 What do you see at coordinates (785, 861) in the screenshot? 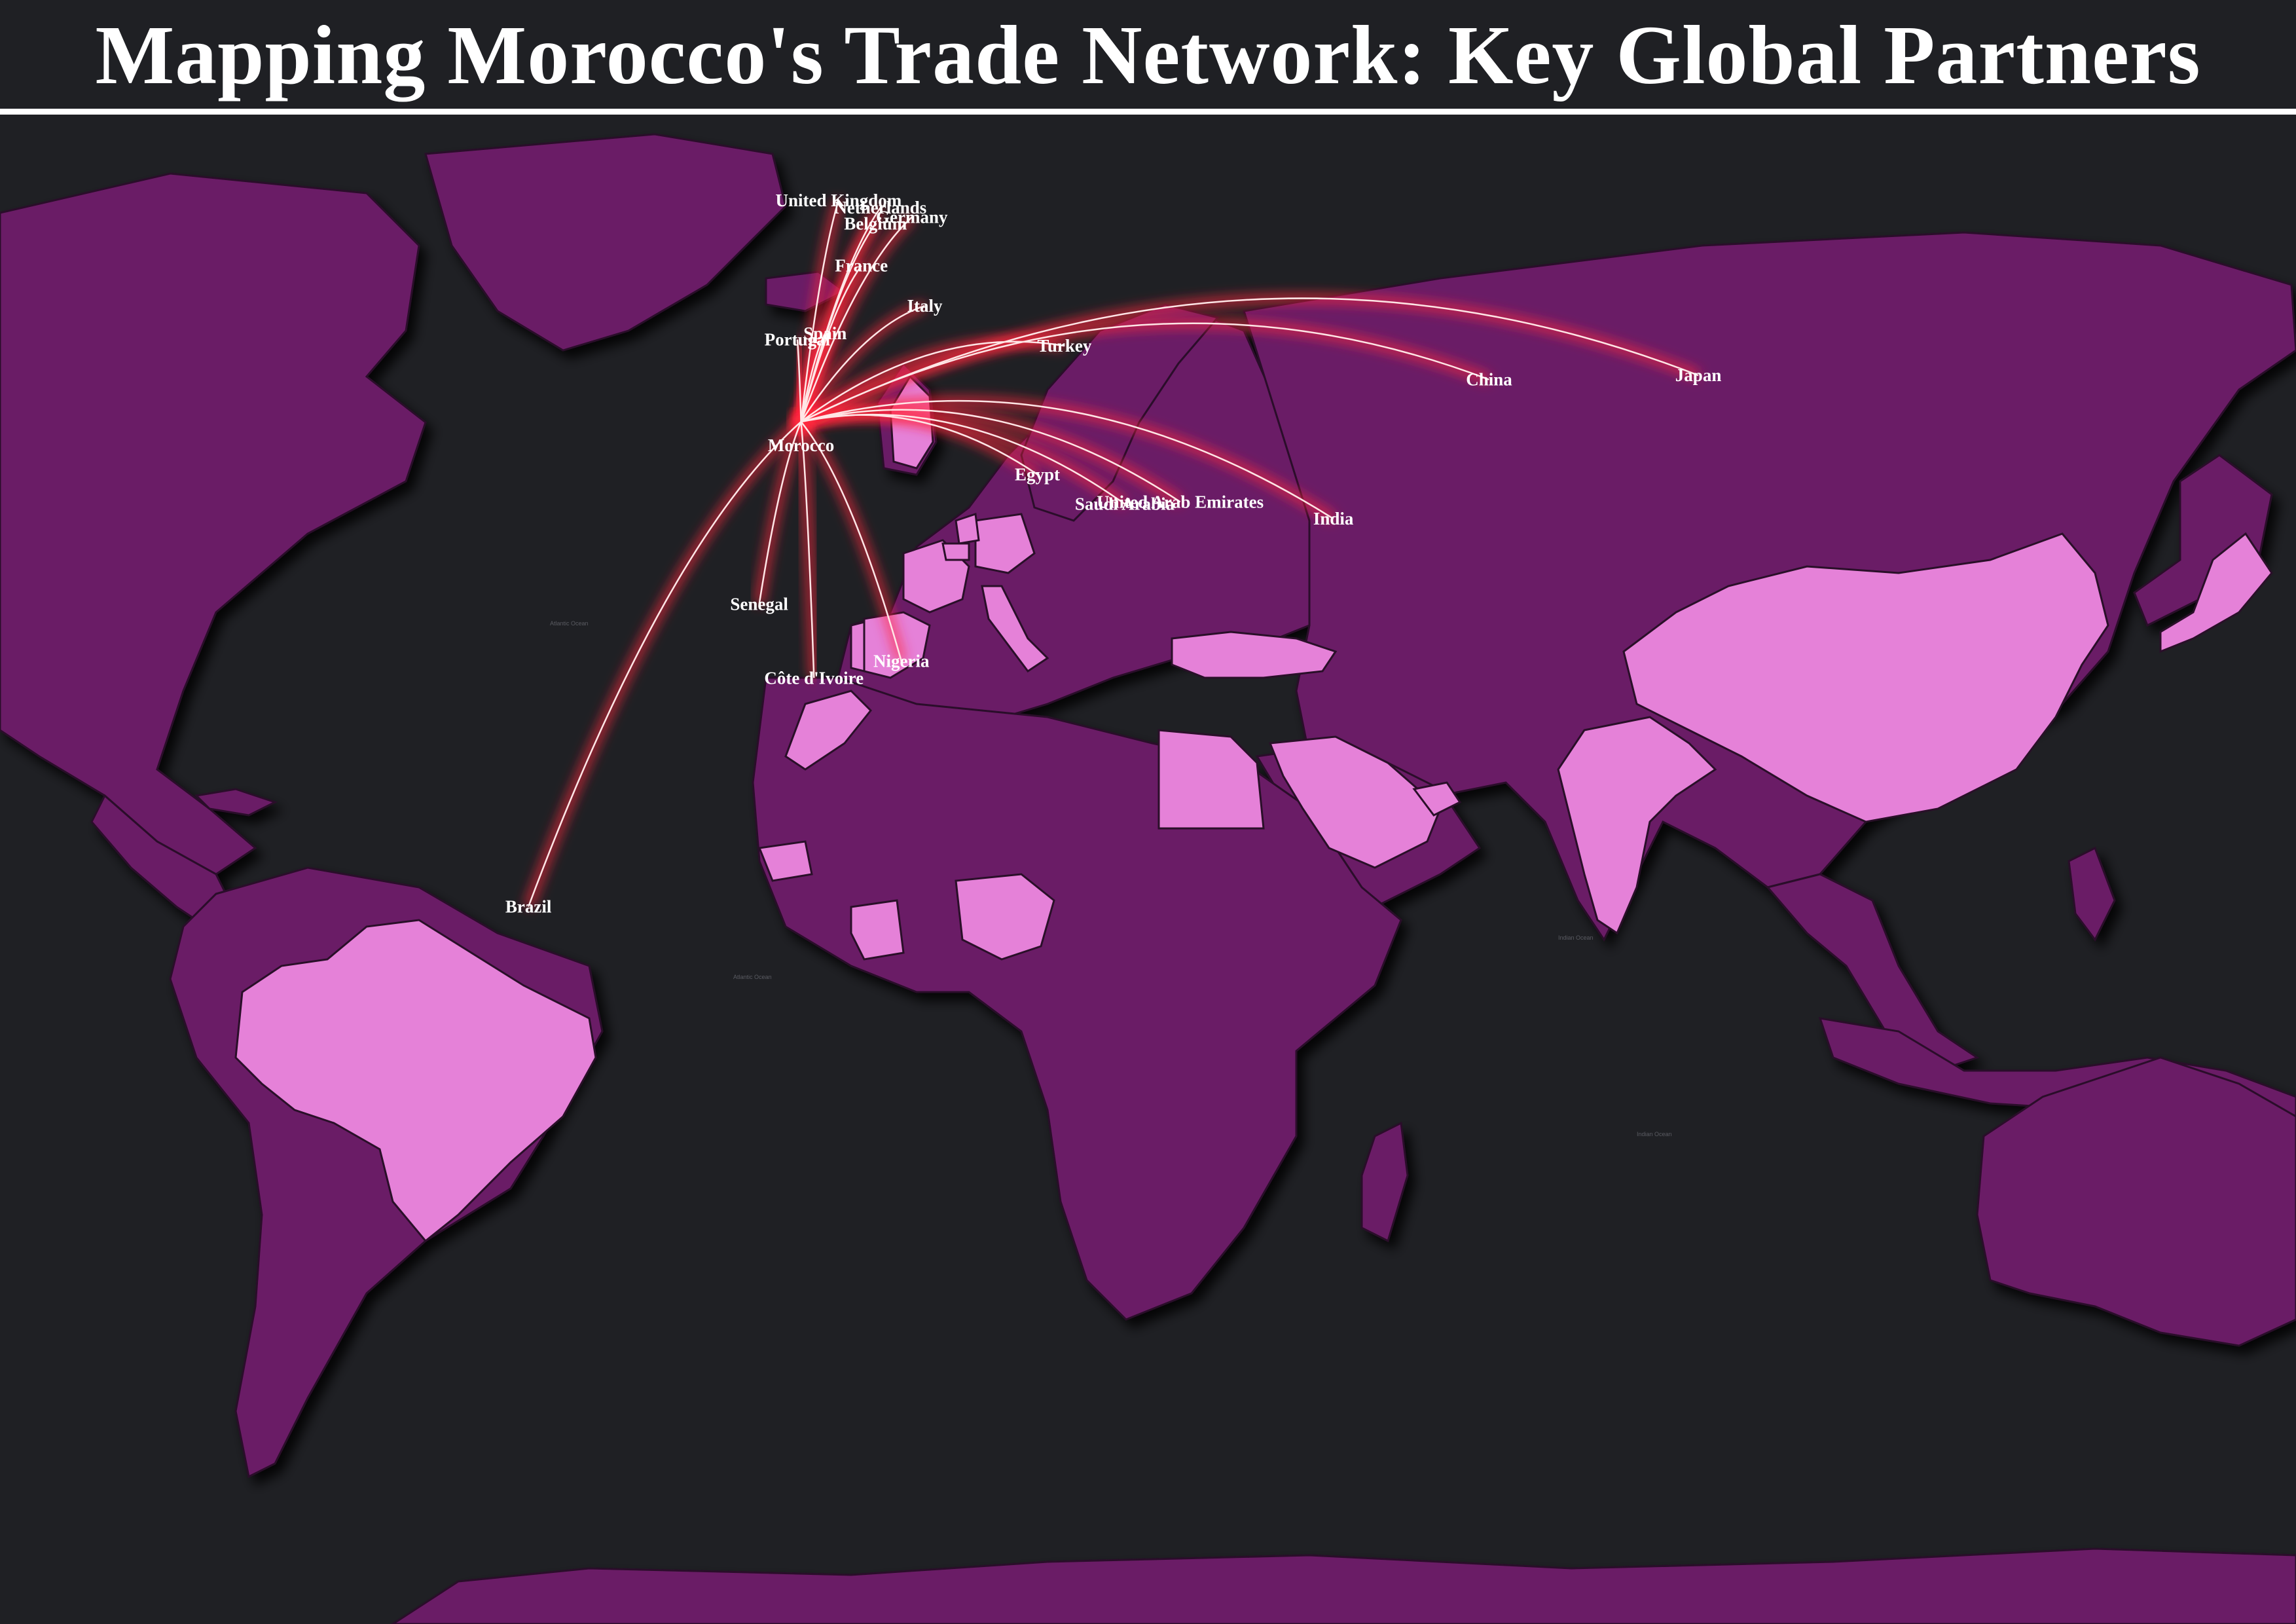
I see `country-senegal` at bounding box center [785, 861].